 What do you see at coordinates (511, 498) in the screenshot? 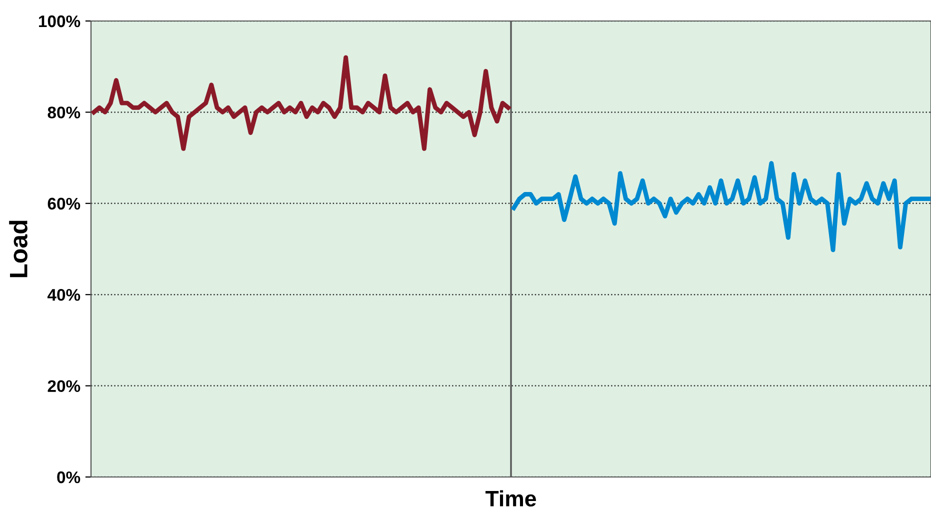
I see `x-axis-title: Time` at bounding box center [511, 498].